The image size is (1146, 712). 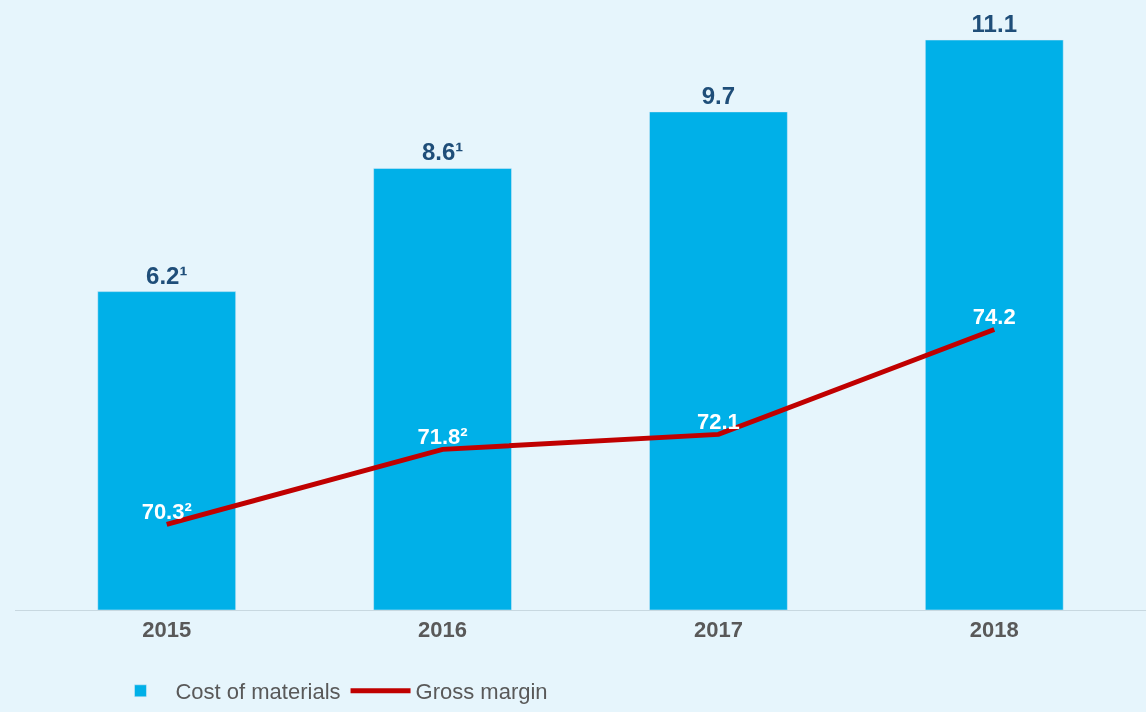 What do you see at coordinates (443, 630) in the screenshot?
I see `x-tick-label: 2016` at bounding box center [443, 630].